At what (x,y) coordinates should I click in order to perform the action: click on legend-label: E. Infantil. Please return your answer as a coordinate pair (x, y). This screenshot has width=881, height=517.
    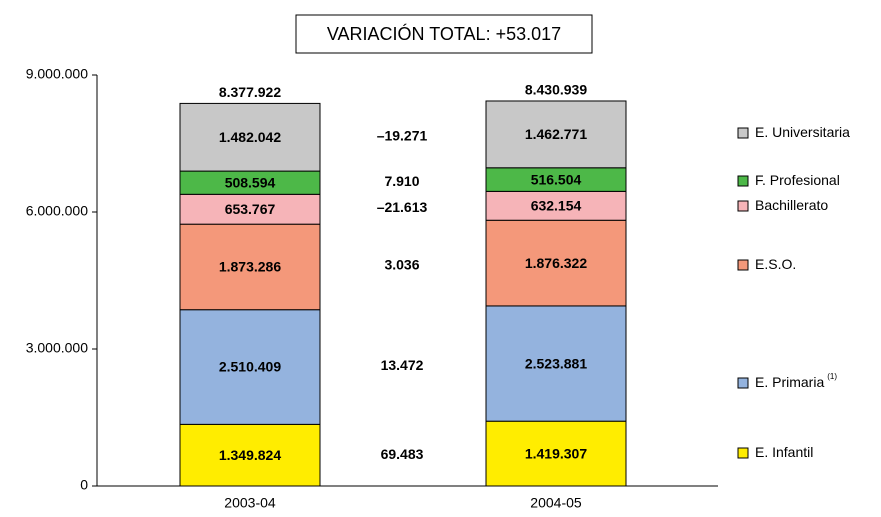
    Looking at the image, I should click on (784, 452).